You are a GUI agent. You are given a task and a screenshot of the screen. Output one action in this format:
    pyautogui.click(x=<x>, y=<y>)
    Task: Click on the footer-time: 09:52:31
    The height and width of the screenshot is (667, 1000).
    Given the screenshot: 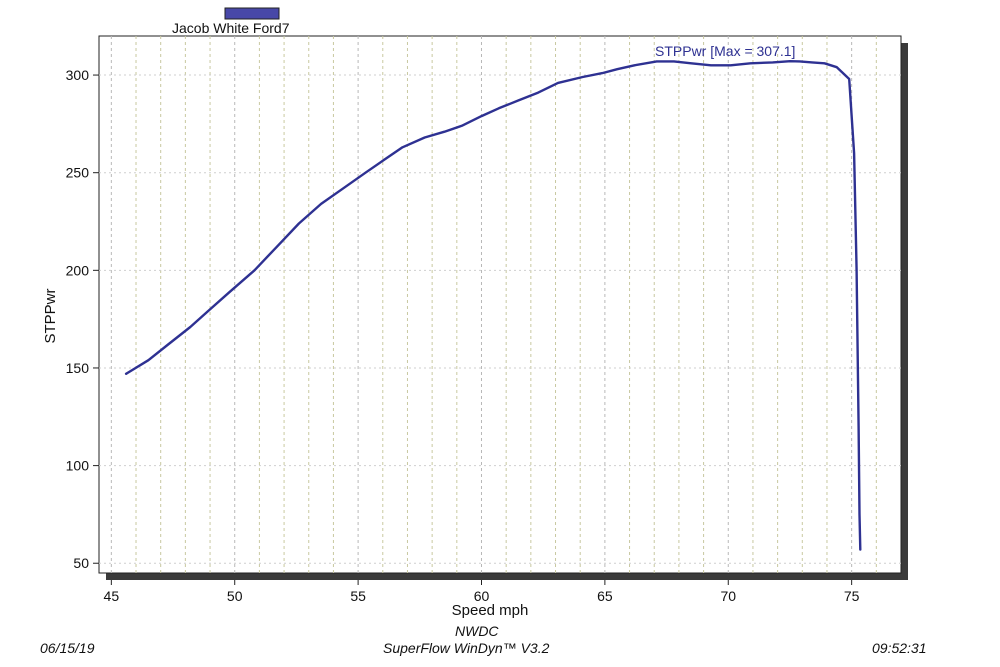 What is the action you would take?
    pyautogui.click(x=899, y=648)
    